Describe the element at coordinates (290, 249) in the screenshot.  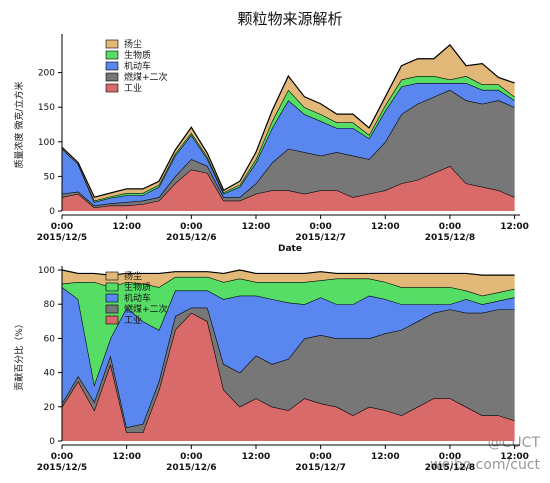
I see `x-axis-title: Date` at that location.